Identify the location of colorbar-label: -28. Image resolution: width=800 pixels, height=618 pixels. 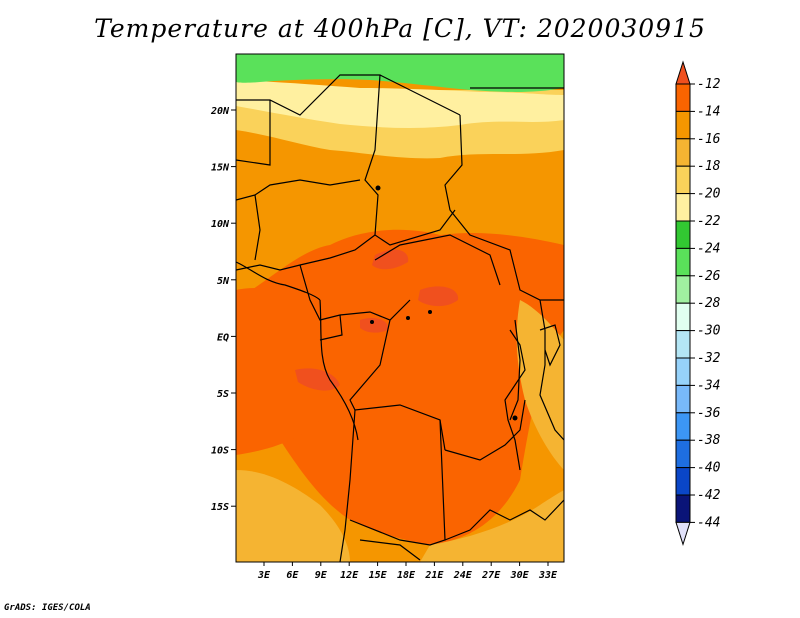
(709, 303).